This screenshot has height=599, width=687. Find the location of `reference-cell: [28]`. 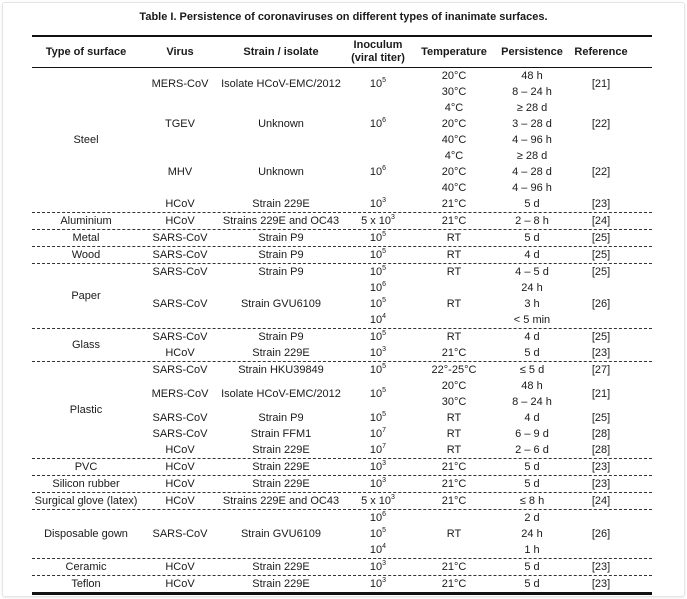

reference-cell: [28] is located at coordinates (601, 434).